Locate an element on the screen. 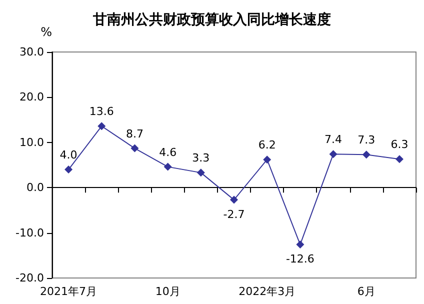  data-label: 4.6 is located at coordinates (168, 152).